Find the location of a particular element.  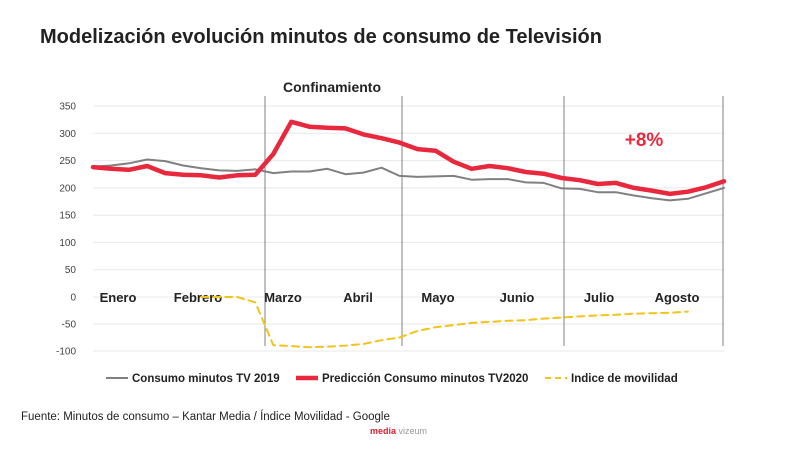

y-tick-label: 200 is located at coordinates (67, 188).